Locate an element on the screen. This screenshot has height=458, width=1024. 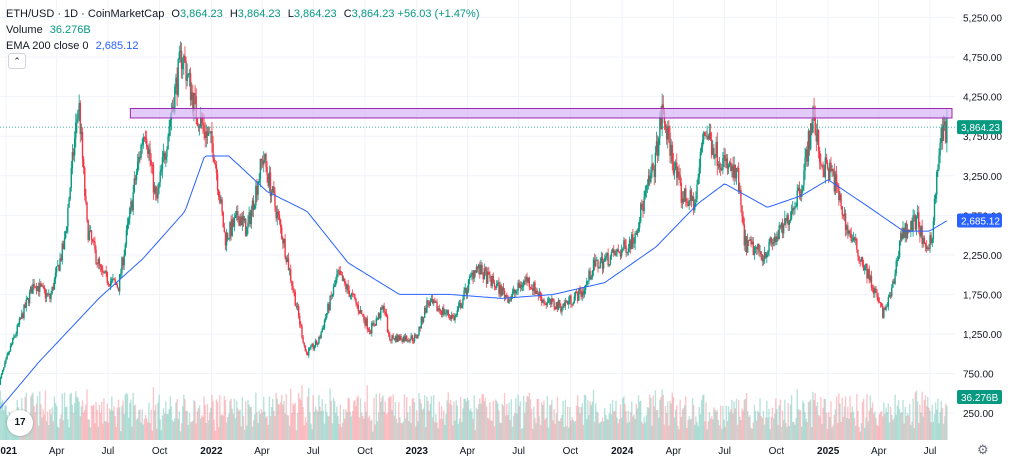
chevron-up-icon: ⌃ is located at coordinates (17, 61).